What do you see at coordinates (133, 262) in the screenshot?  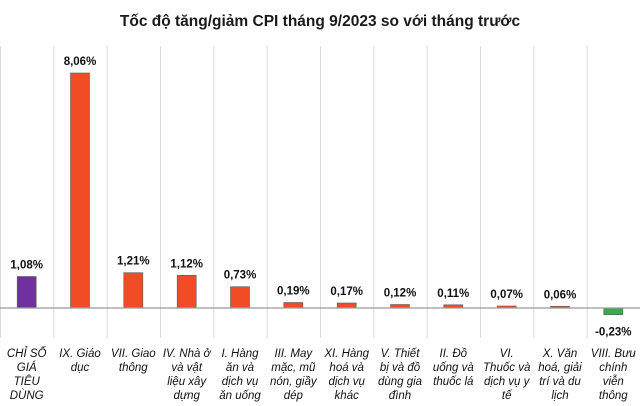 I see `value-label-2: 1,21%` at bounding box center [133, 262].